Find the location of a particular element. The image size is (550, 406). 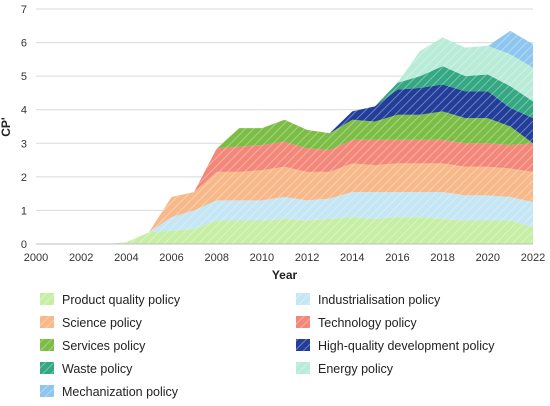

x-tick-label: 2004 is located at coordinates (126, 258).